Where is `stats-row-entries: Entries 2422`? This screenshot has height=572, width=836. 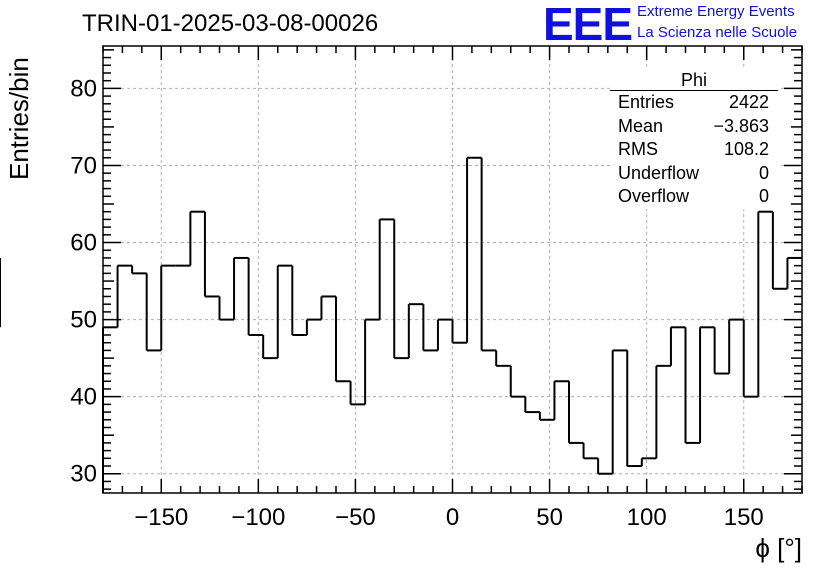 stats-row-entries: Entries 2422 is located at coordinates (694, 103).